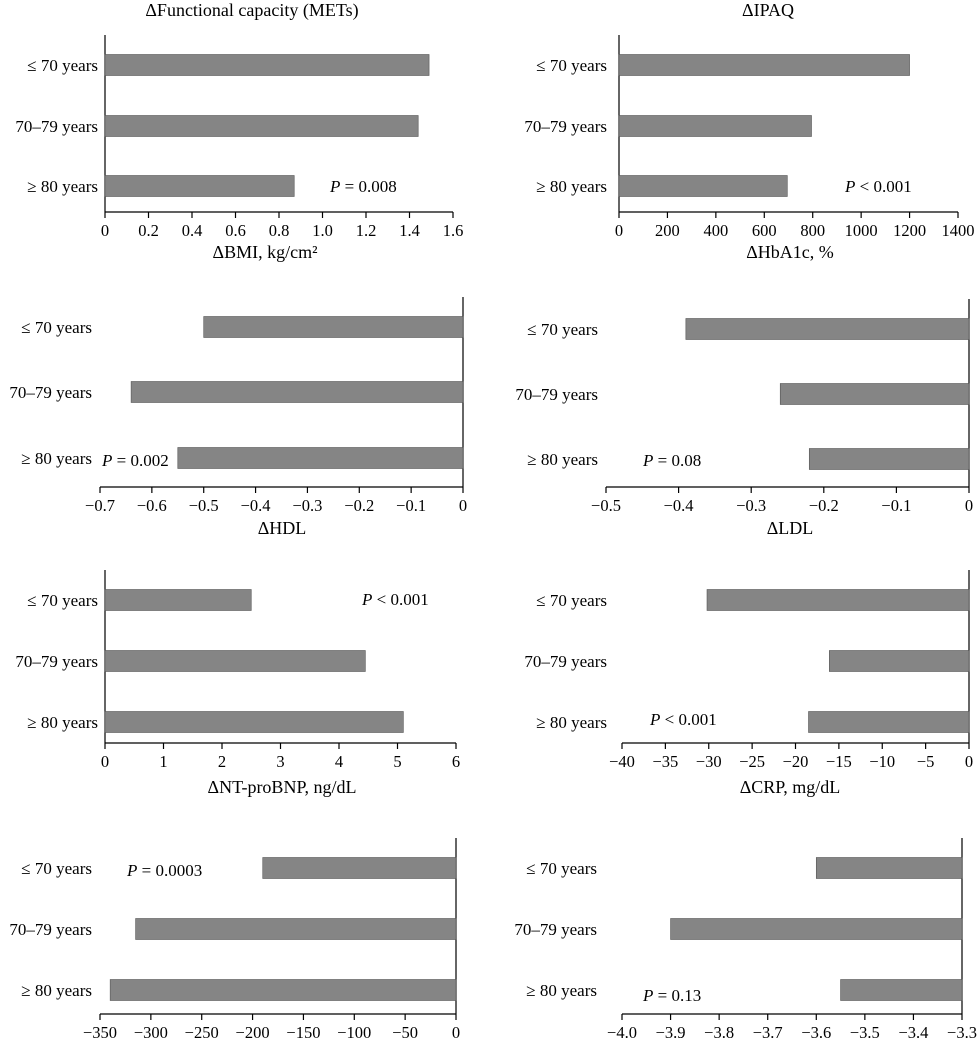  Describe the element at coordinates (397, 761) in the screenshot. I see `x-tick-label: 5` at that location.